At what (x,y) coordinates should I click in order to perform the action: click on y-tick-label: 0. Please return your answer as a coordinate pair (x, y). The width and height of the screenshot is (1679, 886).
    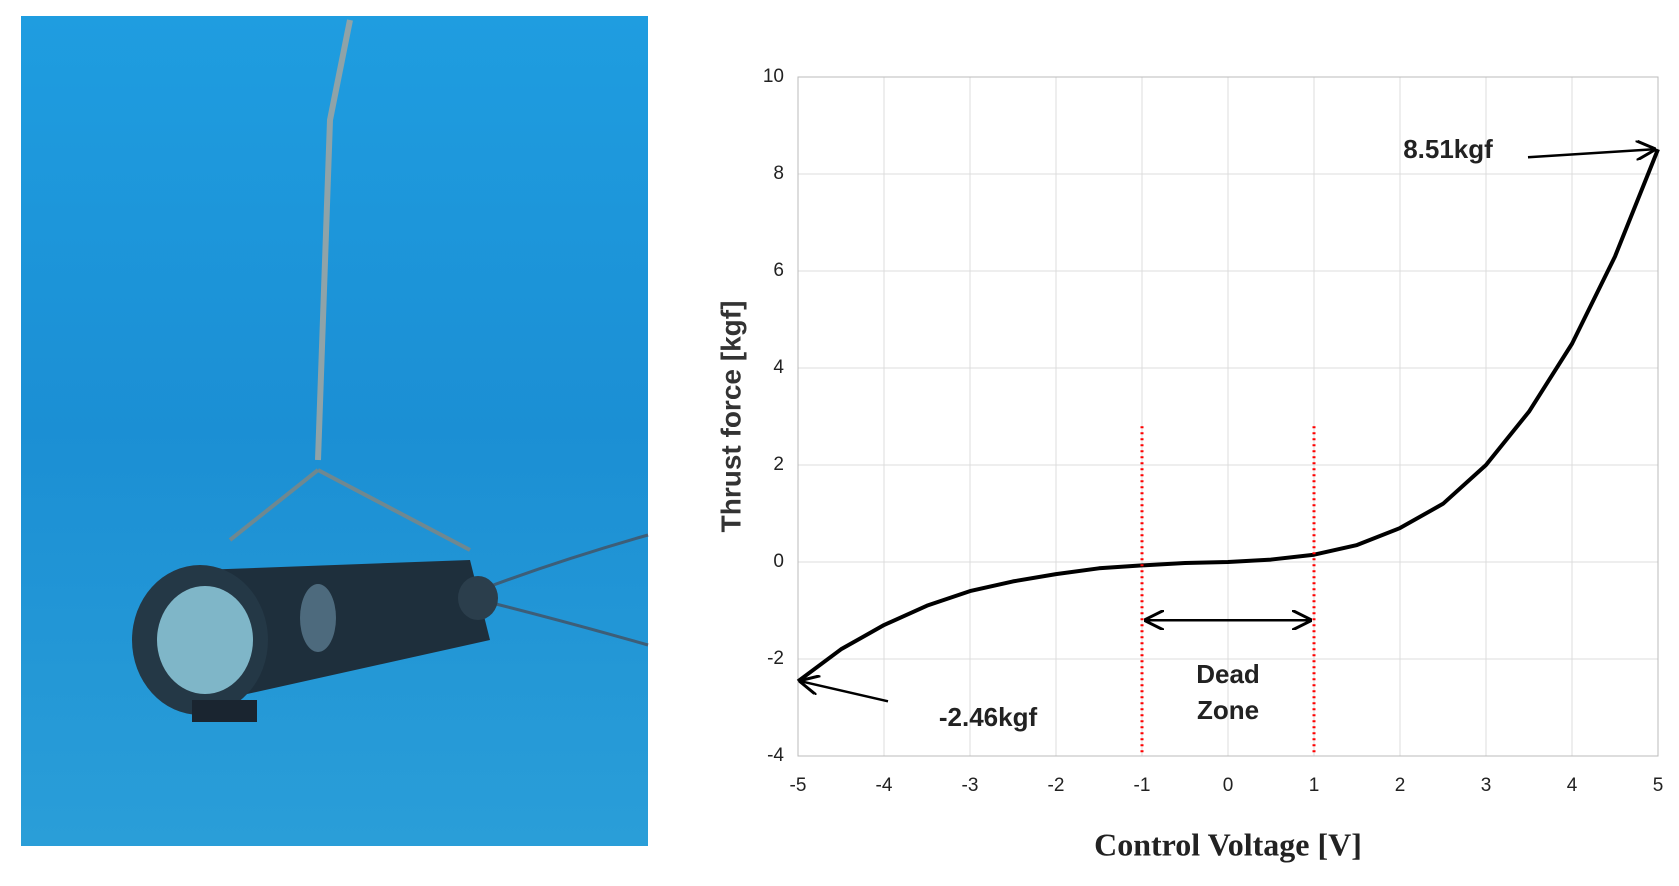
    Looking at the image, I should click on (778, 561).